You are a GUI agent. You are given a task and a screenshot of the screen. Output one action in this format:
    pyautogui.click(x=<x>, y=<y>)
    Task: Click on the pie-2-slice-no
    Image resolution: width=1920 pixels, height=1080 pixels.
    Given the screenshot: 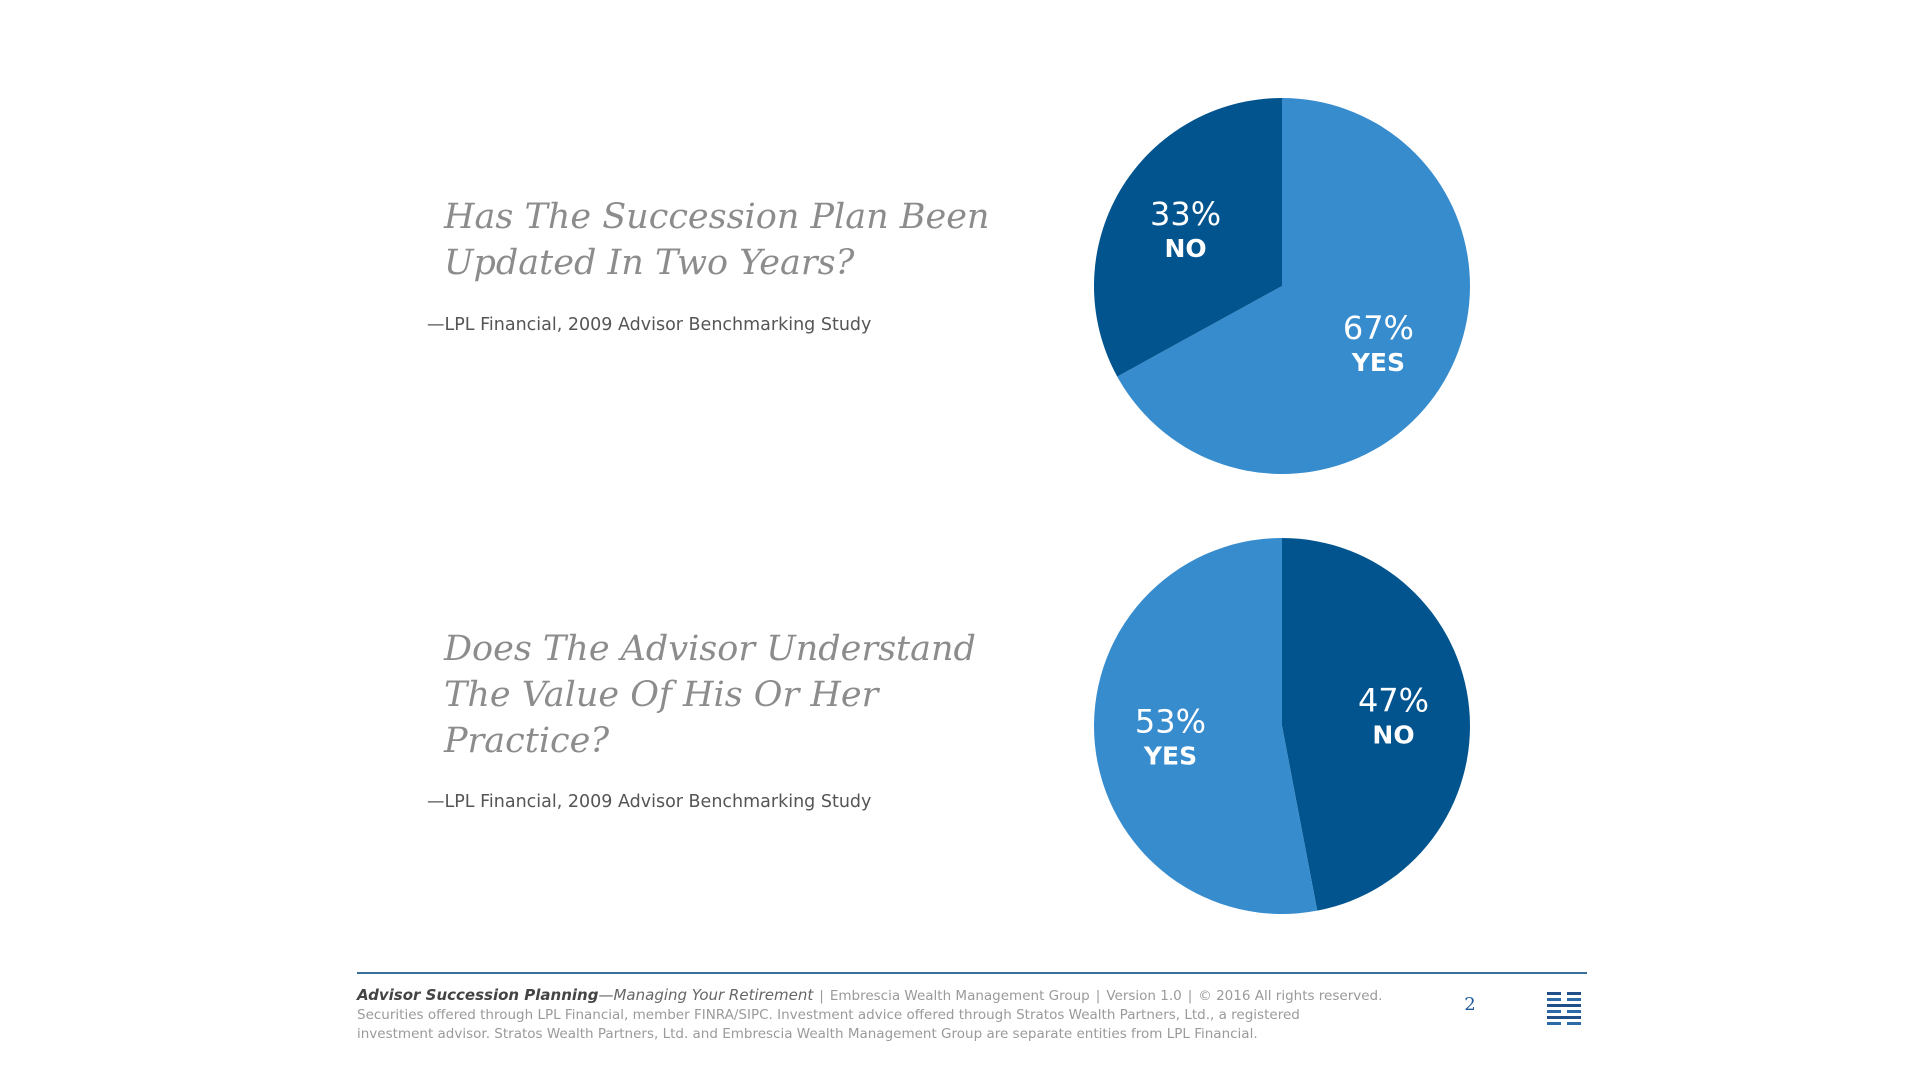 What is the action you would take?
    pyautogui.click(x=1376, y=724)
    